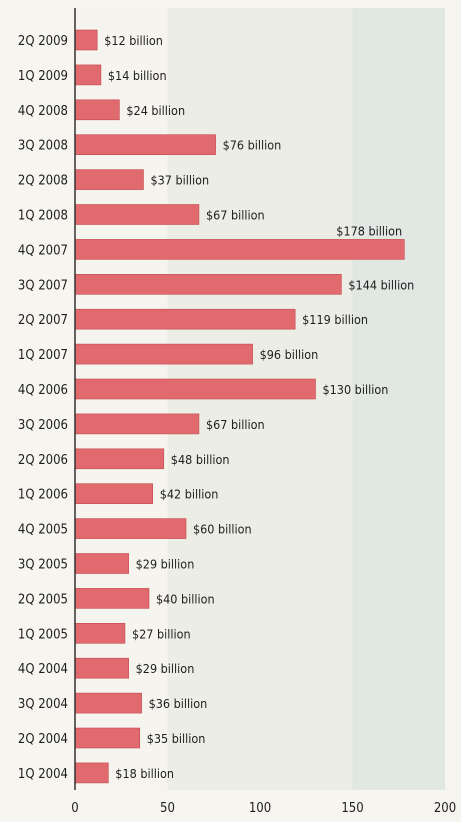  What do you see at coordinates (335, 319) in the screenshot?
I see `value-label: $119 billion` at bounding box center [335, 319].